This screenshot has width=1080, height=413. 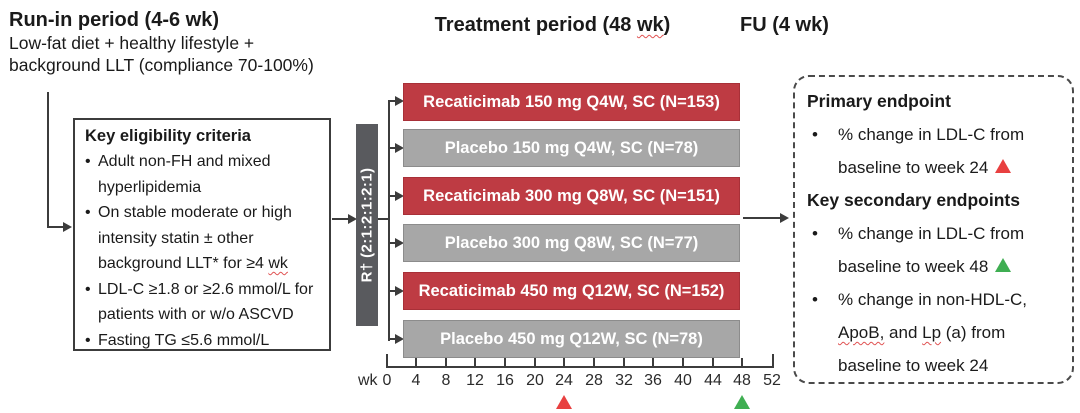 What do you see at coordinates (913, 167) in the screenshot?
I see `primary-endpoint-line2-text: baseline to week 24` at bounding box center [913, 167].